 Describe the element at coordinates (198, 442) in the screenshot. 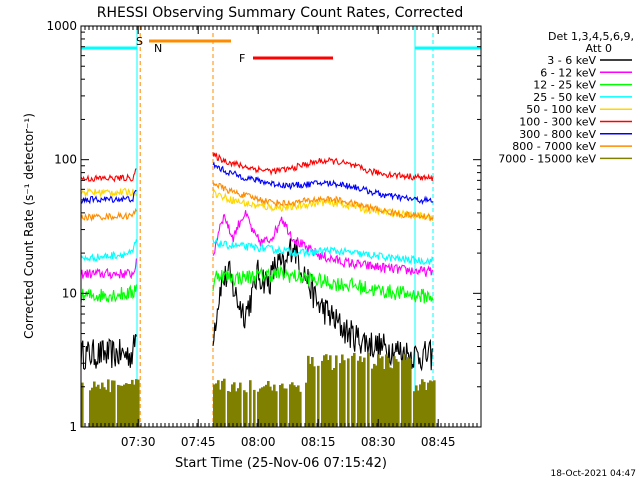

I see `x-tick-label: 07:45` at that location.